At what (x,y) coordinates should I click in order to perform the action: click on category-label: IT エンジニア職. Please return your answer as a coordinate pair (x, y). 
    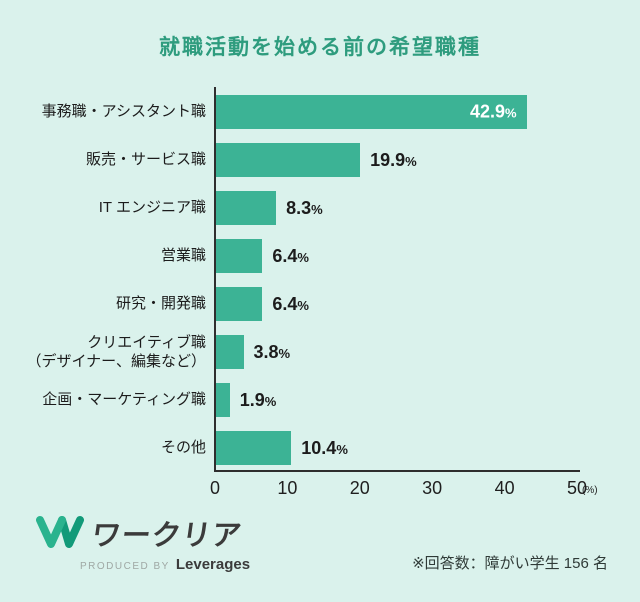
    Looking at the image, I should click on (152, 208).